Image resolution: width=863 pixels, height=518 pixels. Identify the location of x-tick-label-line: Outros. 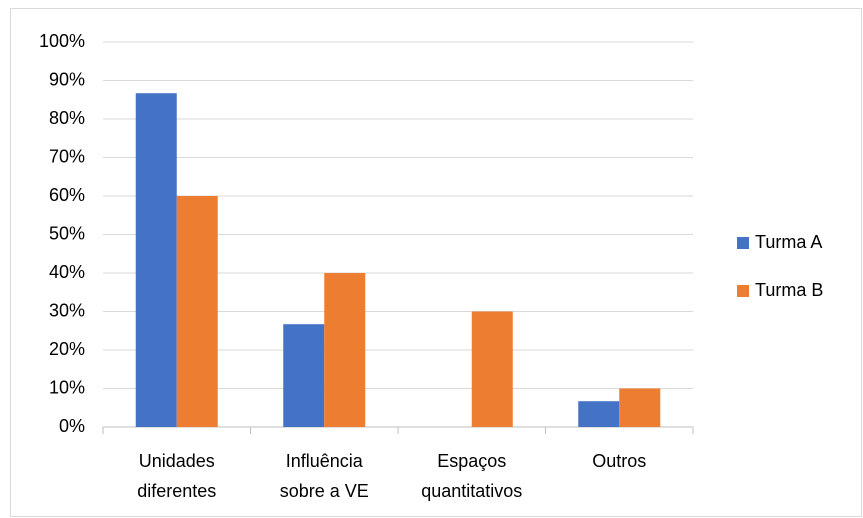
(619, 461).